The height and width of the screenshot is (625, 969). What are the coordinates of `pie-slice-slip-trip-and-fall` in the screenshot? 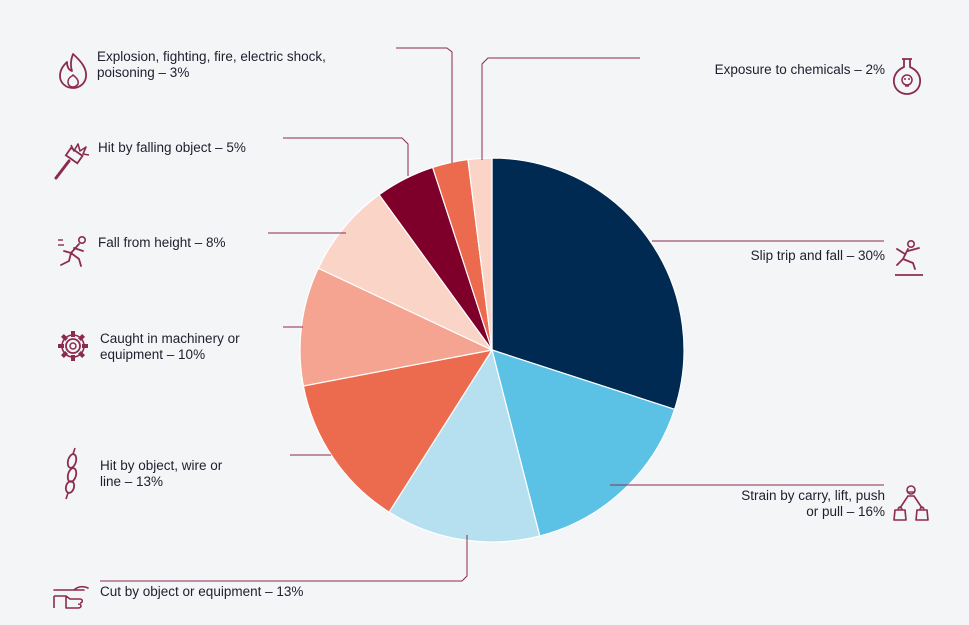 It's located at (588, 284).